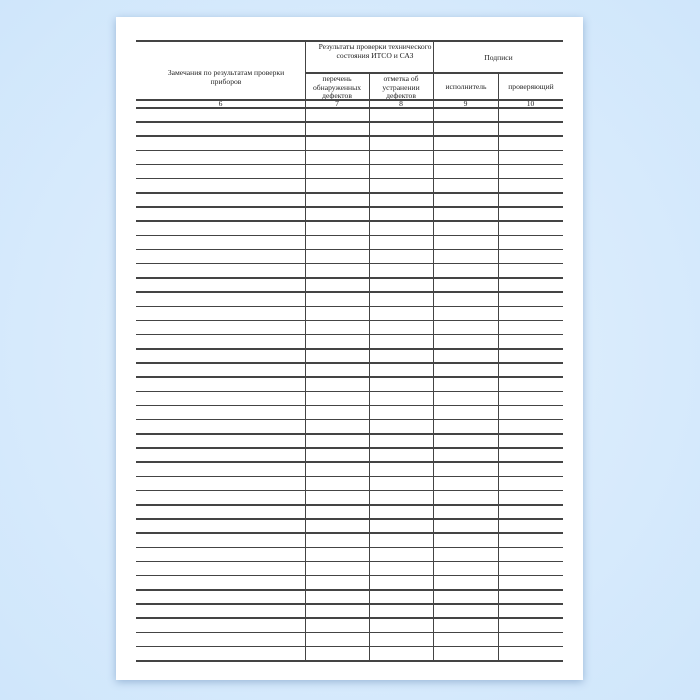 This screenshot has height=700, width=700. Describe the element at coordinates (220, 103) in the screenshot. I see `column-number-6: 6` at that location.